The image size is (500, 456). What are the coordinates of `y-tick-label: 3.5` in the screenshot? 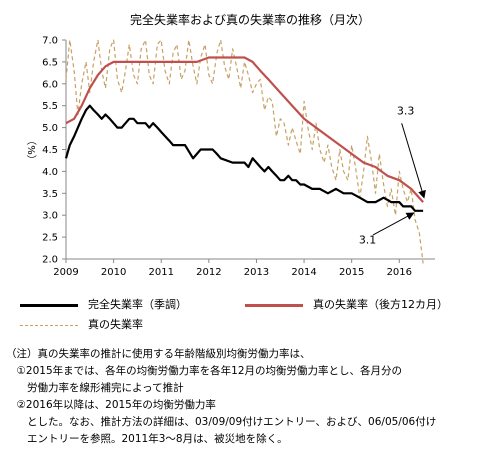 It's located at (50, 194).